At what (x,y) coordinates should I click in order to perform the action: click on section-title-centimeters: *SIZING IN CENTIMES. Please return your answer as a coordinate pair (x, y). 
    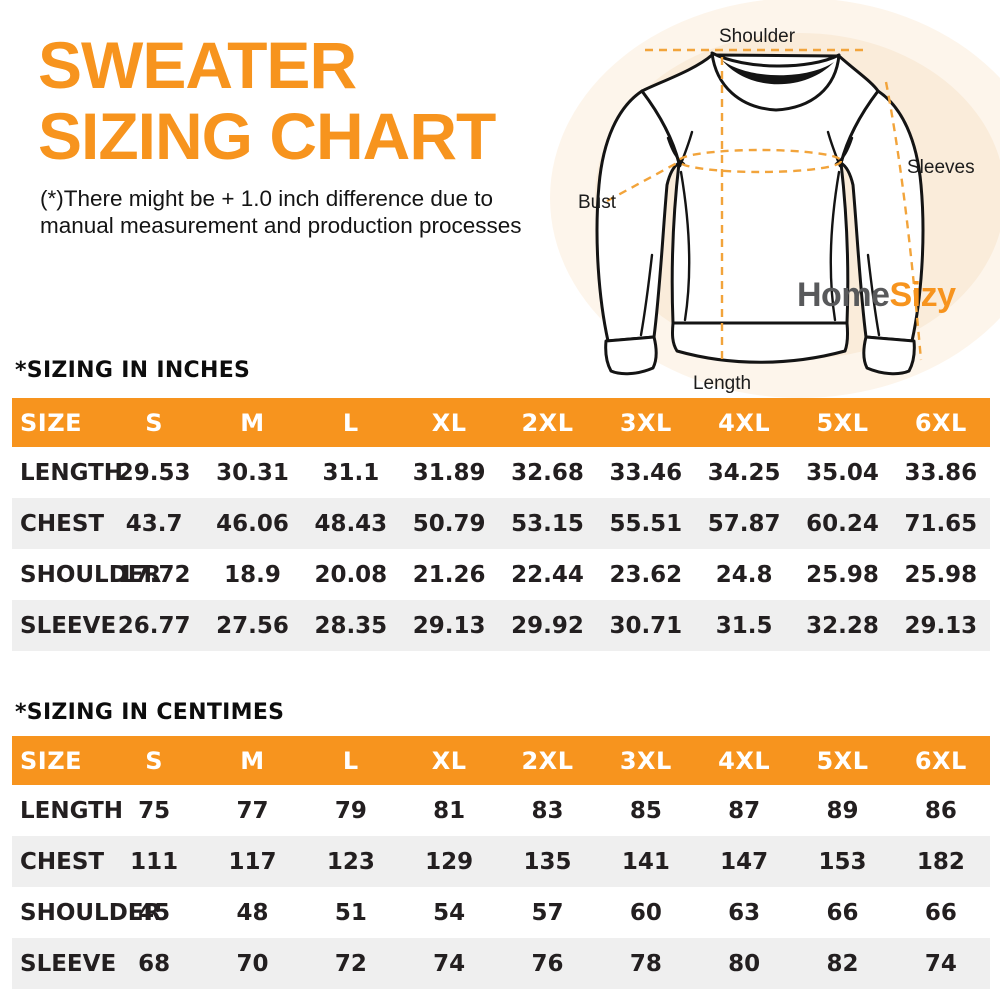
    Looking at the image, I should click on (150, 712).